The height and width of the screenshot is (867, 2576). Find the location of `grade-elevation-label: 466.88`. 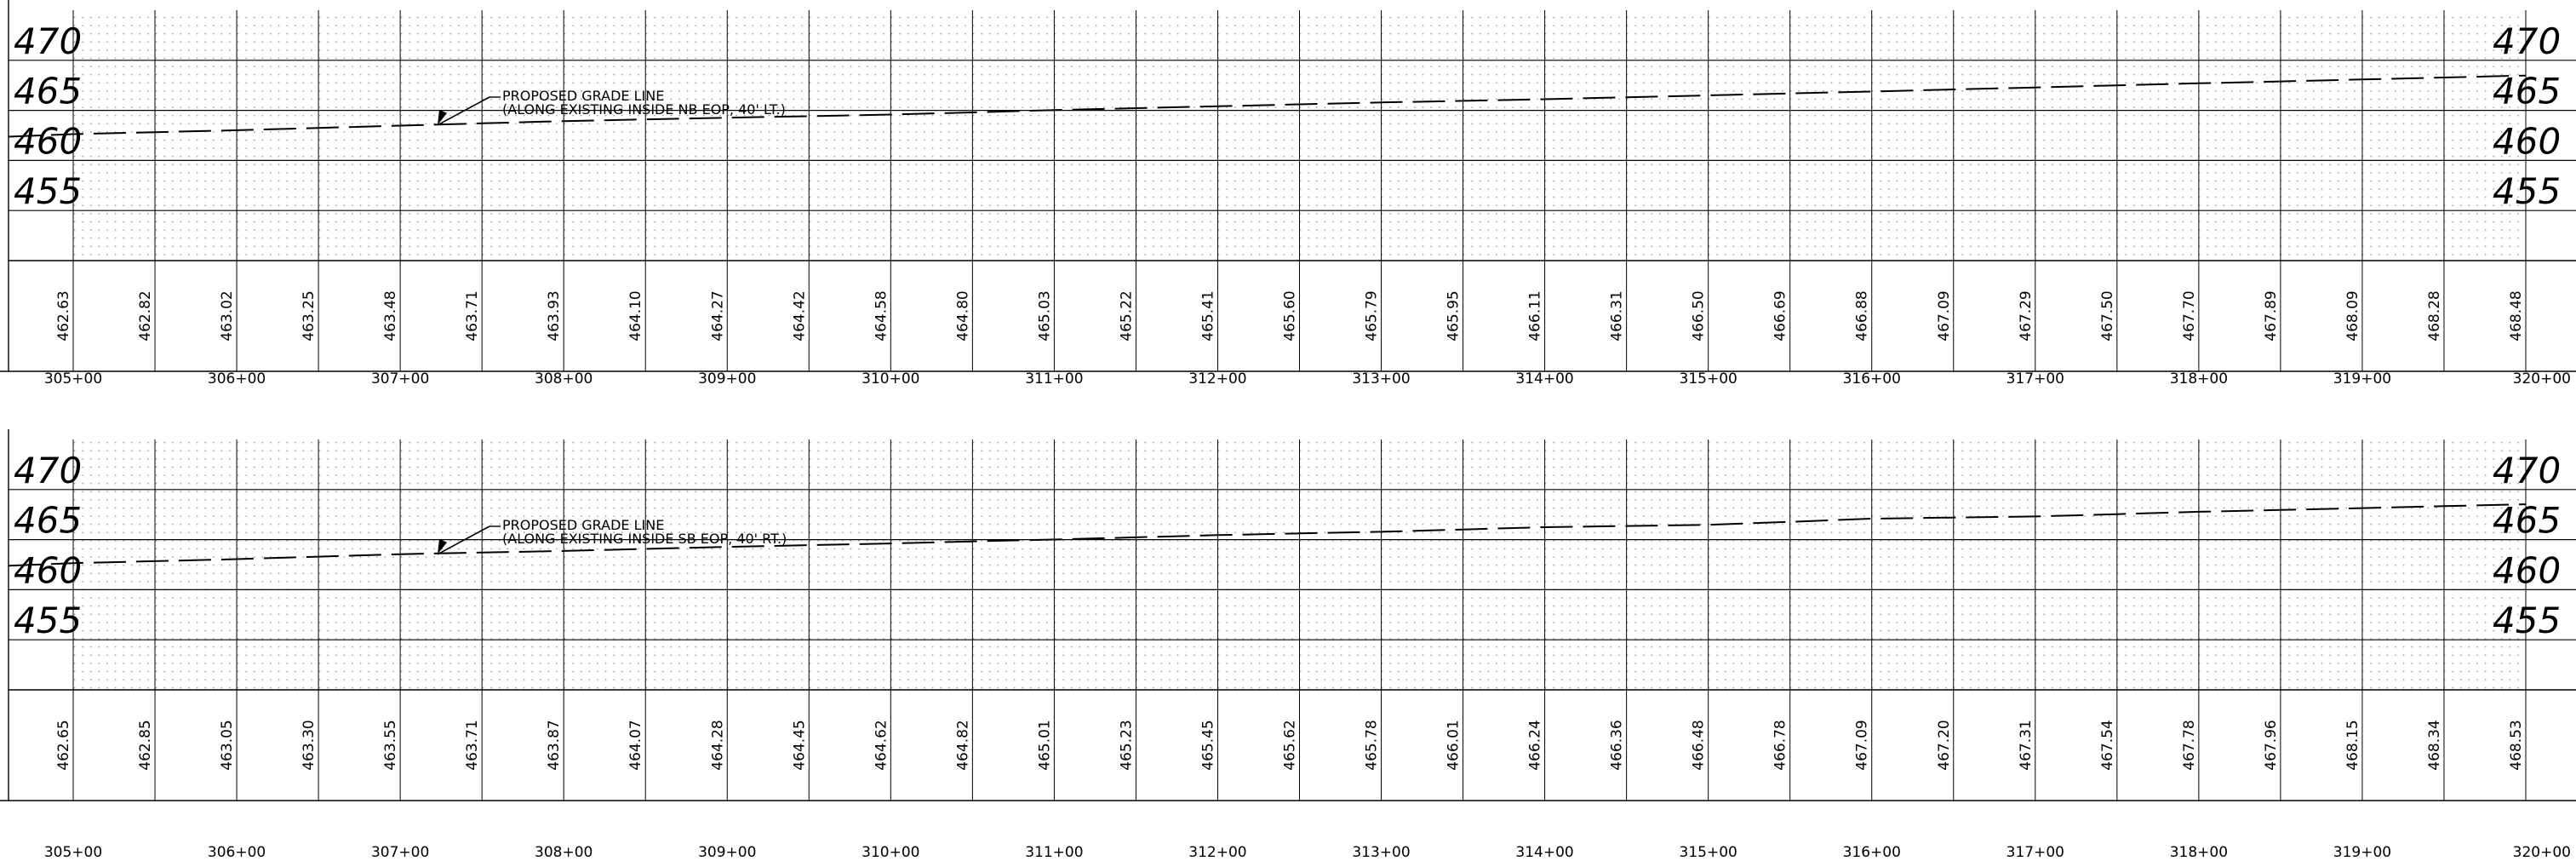

grade-elevation-label: 466.88 is located at coordinates (1862, 315).